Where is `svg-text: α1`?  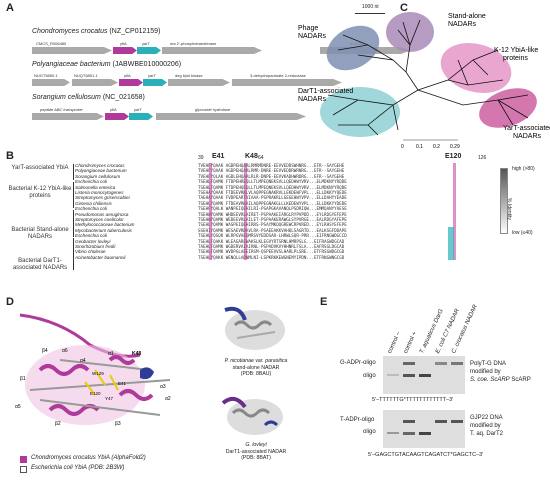
svg-text: α1 is located at coordinates (111, 354).